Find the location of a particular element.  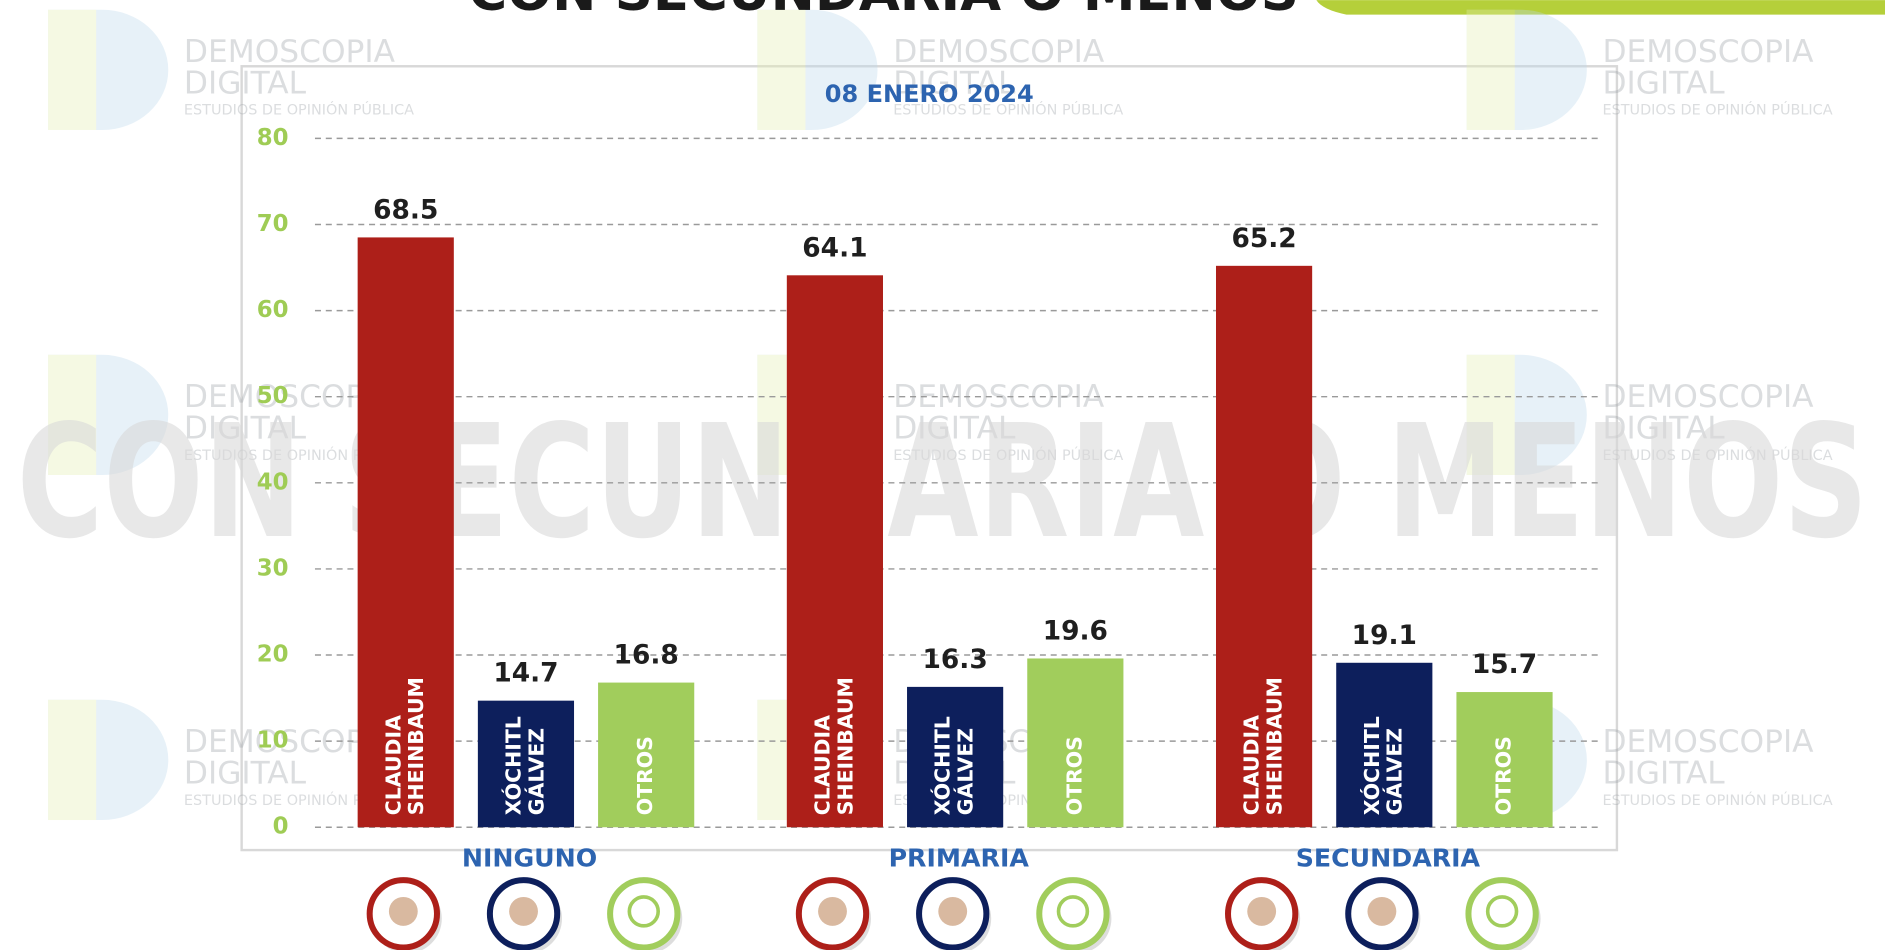

y-tick-label: 0 is located at coordinates (281, 827).